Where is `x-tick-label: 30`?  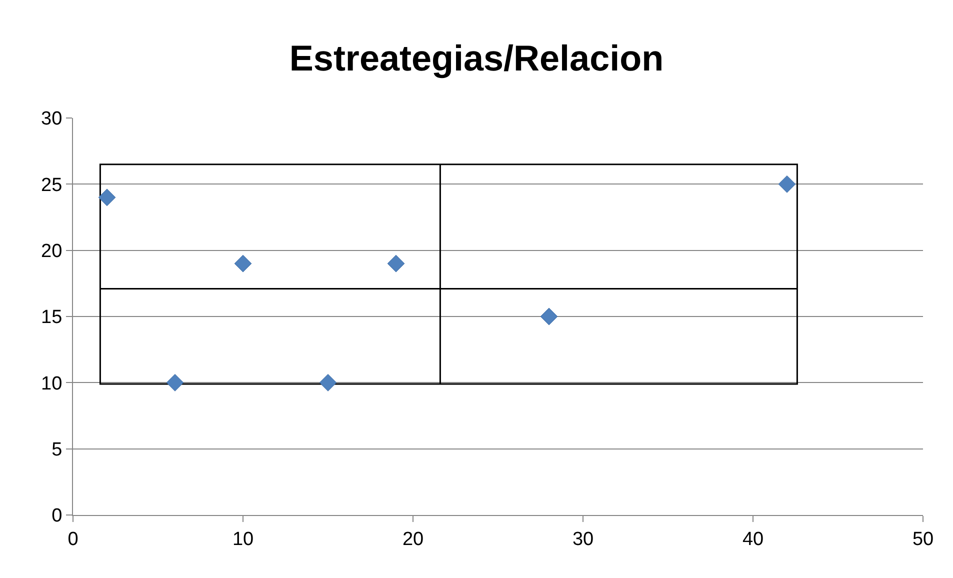 x-tick-label: 30 is located at coordinates (583, 539).